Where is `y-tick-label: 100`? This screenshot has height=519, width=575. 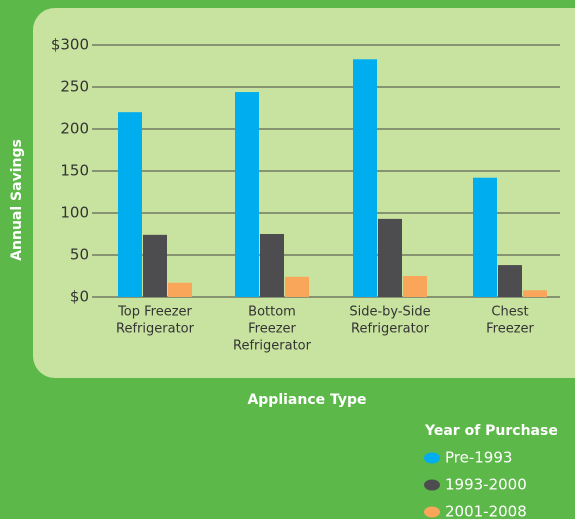
y-tick-label: 100 is located at coordinates (74, 213).